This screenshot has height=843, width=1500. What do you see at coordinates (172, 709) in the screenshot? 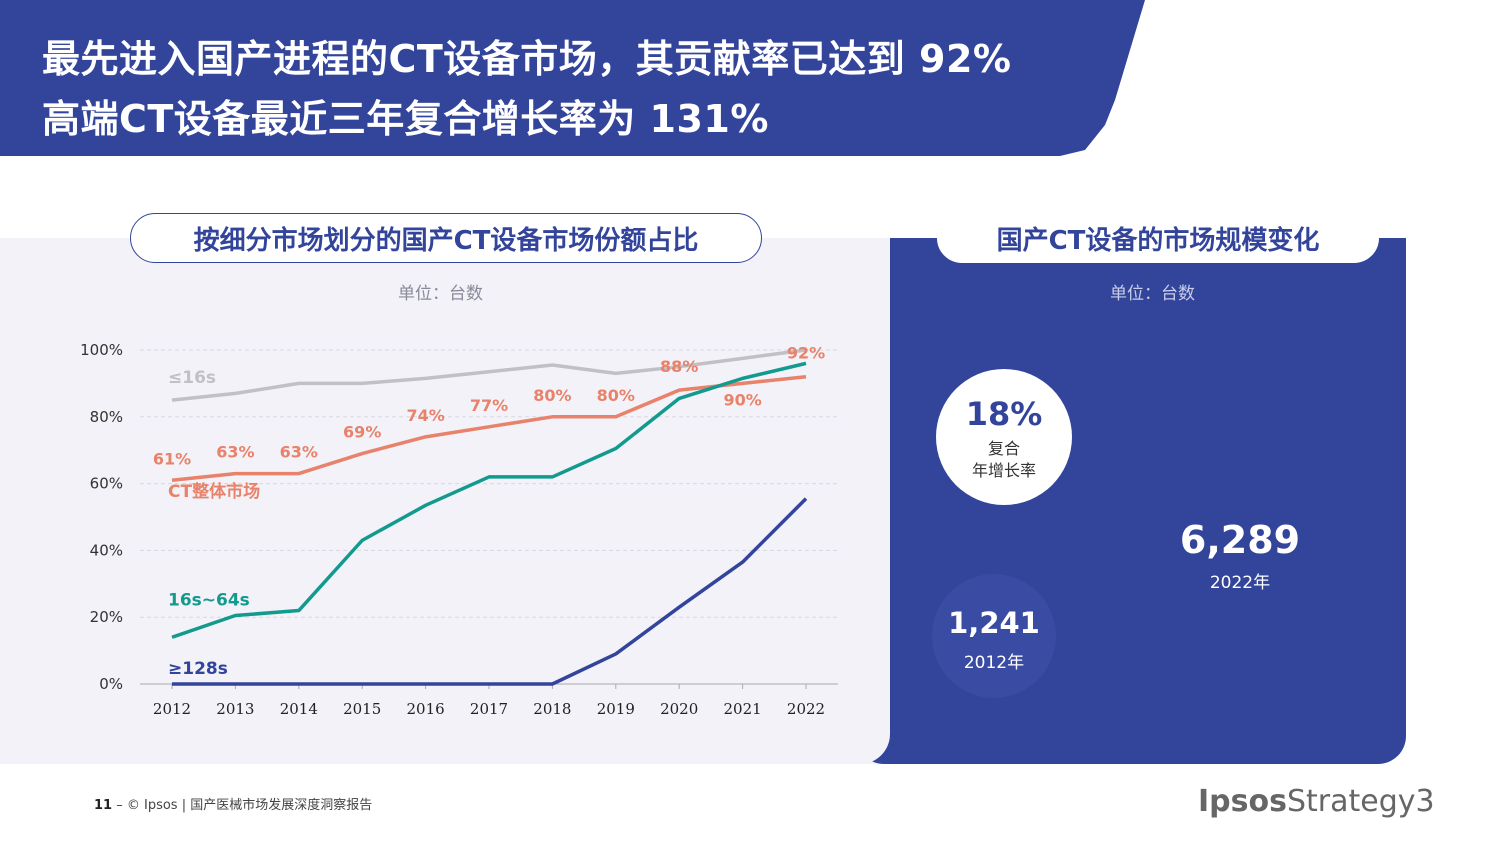
I see `x-tick-label: 2012` at bounding box center [172, 709].